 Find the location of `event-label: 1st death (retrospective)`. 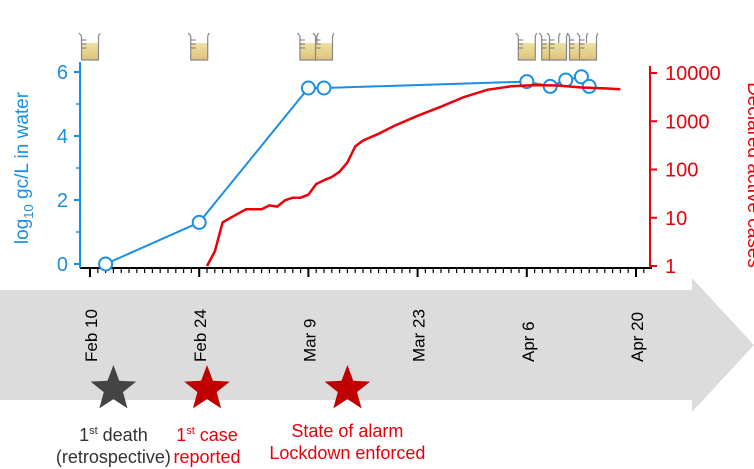

event-label: 1st death (retrospective) is located at coordinates (113, 444).